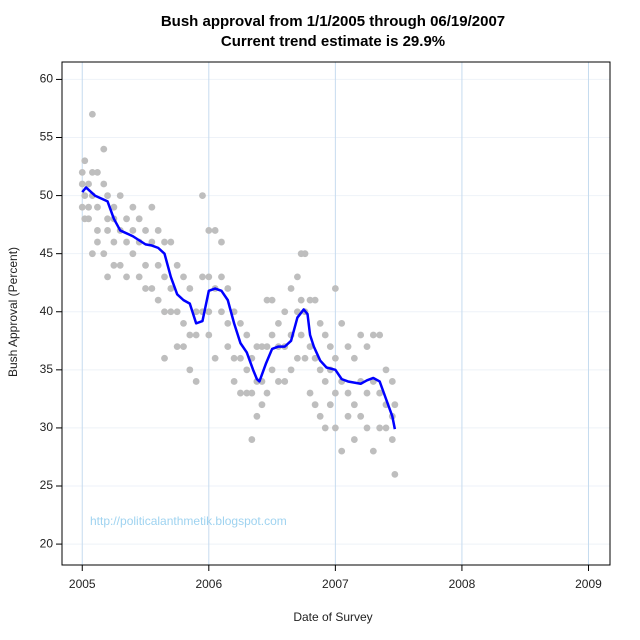 This screenshot has width=640, height=640. What do you see at coordinates (13, 312) in the screenshot?
I see `y-axis-label: Bush Approval (Percent)` at bounding box center [13, 312].